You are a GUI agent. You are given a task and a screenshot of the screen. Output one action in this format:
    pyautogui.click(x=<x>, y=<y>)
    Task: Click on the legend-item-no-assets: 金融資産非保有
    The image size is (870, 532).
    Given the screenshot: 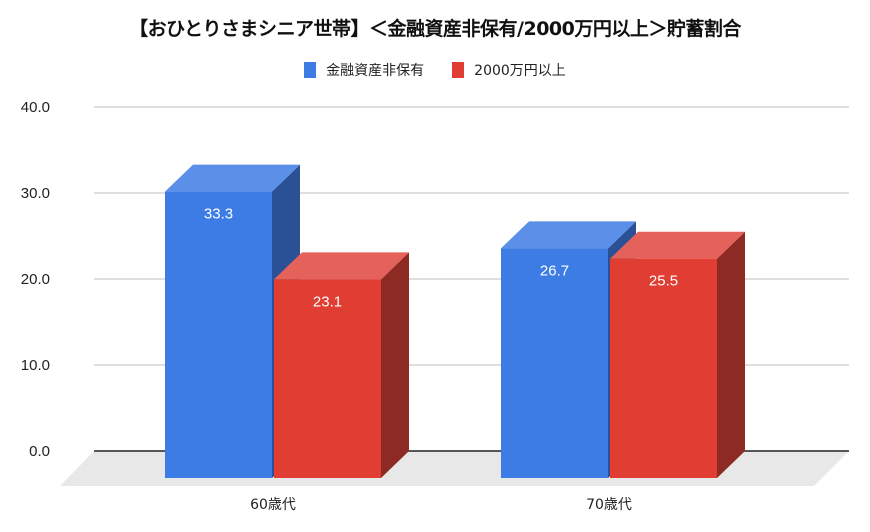 What is the action you would take?
    pyautogui.click(x=364, y=70)
    